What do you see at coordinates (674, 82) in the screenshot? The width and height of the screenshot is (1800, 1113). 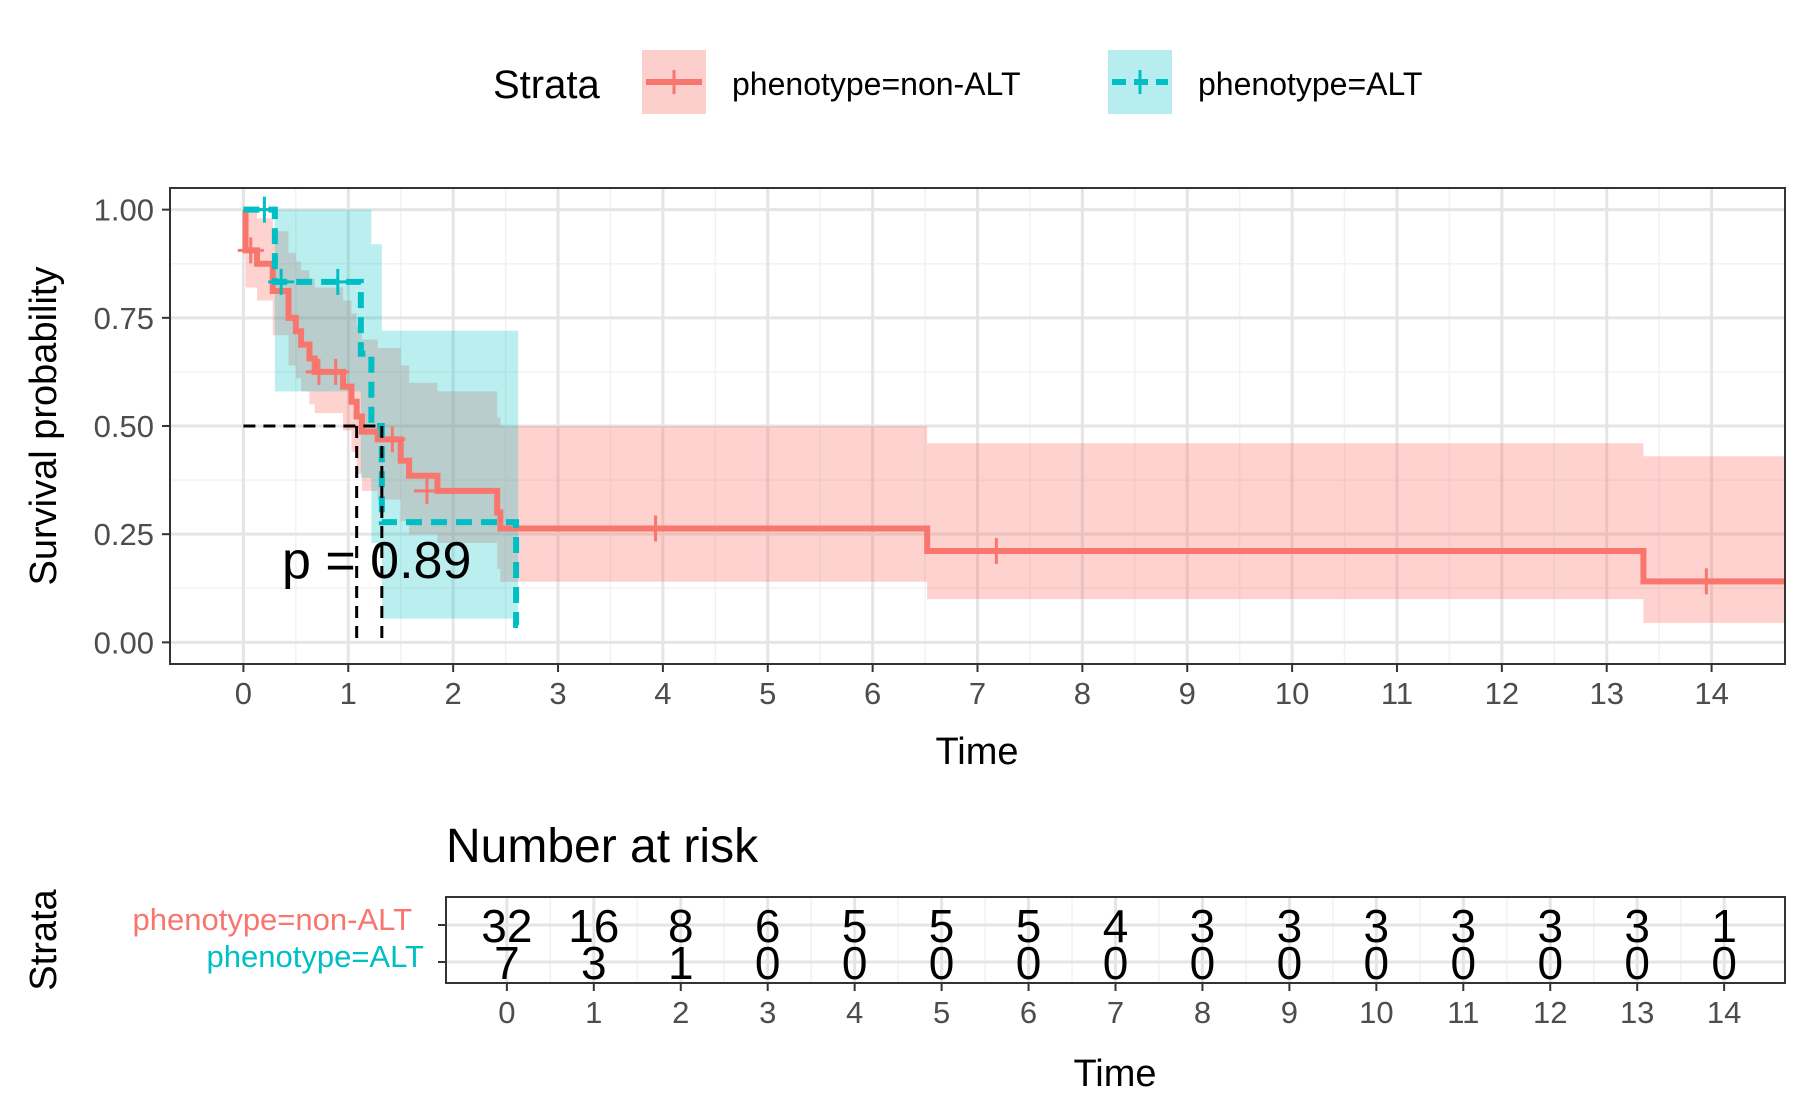 I see `legend-key-nonalt` at bounding box center [674, 82].